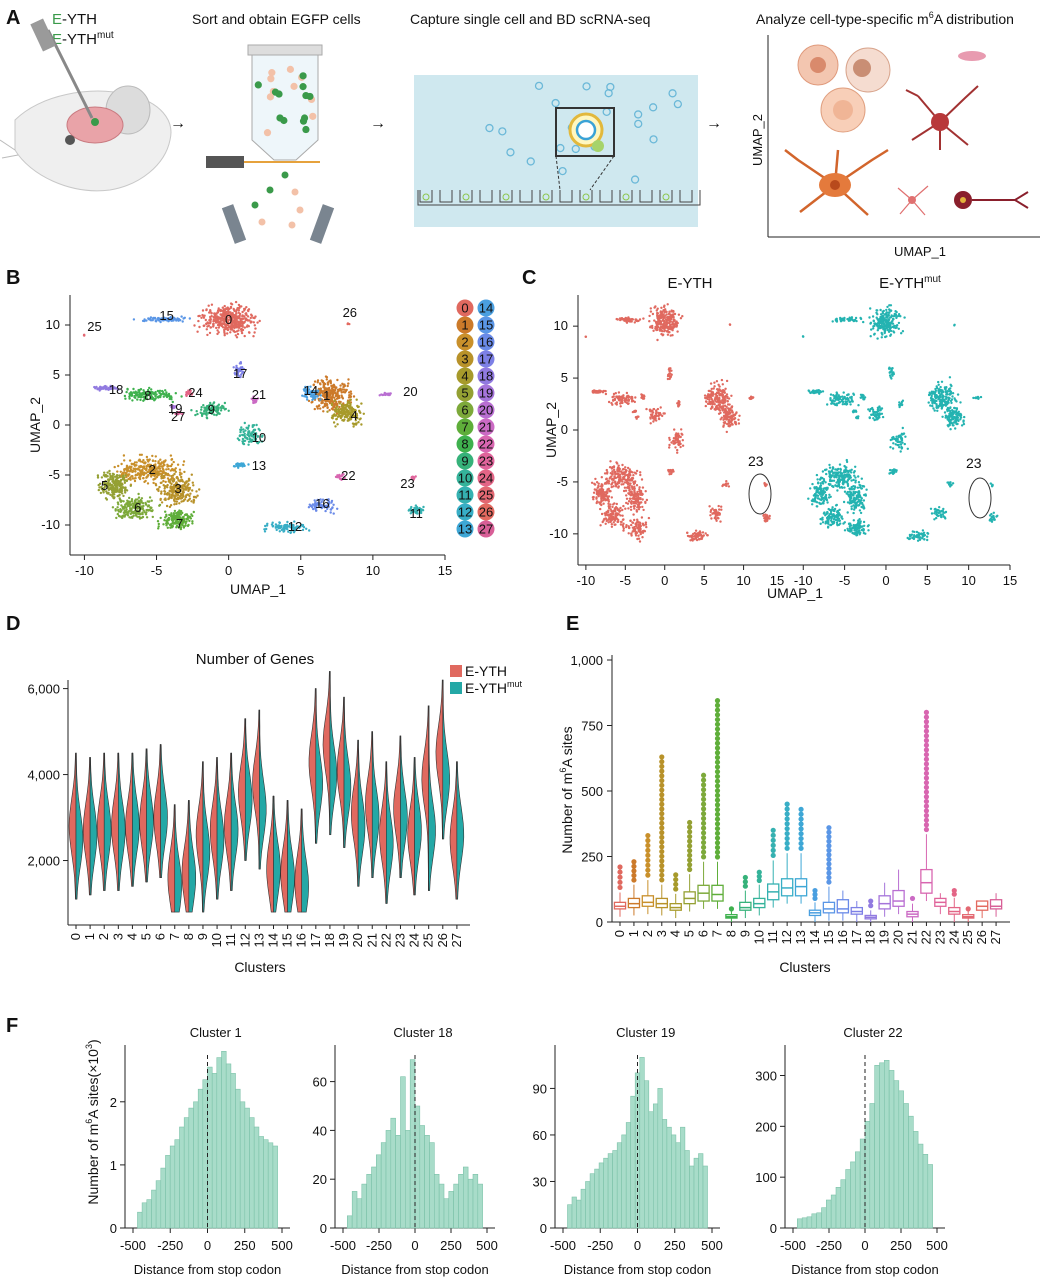  What do you see at coordinates (464, 308) in the screenshot?
I see `legend-label: 0` at bounding box center [464, 308].